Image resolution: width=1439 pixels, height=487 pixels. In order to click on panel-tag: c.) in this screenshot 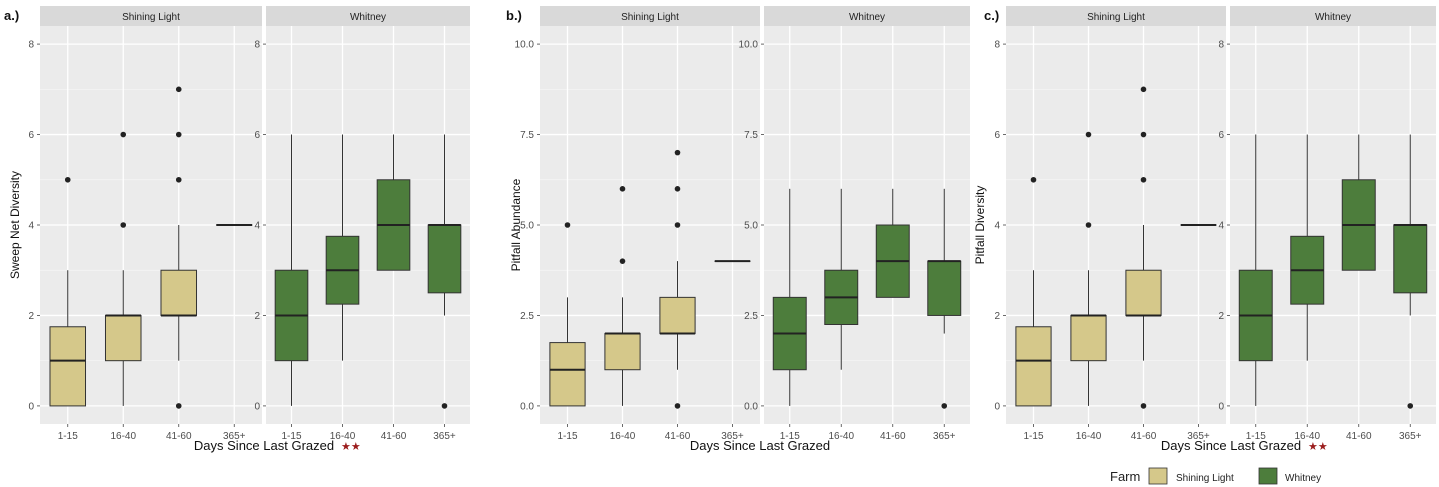, I will do `click(991, 15)`.